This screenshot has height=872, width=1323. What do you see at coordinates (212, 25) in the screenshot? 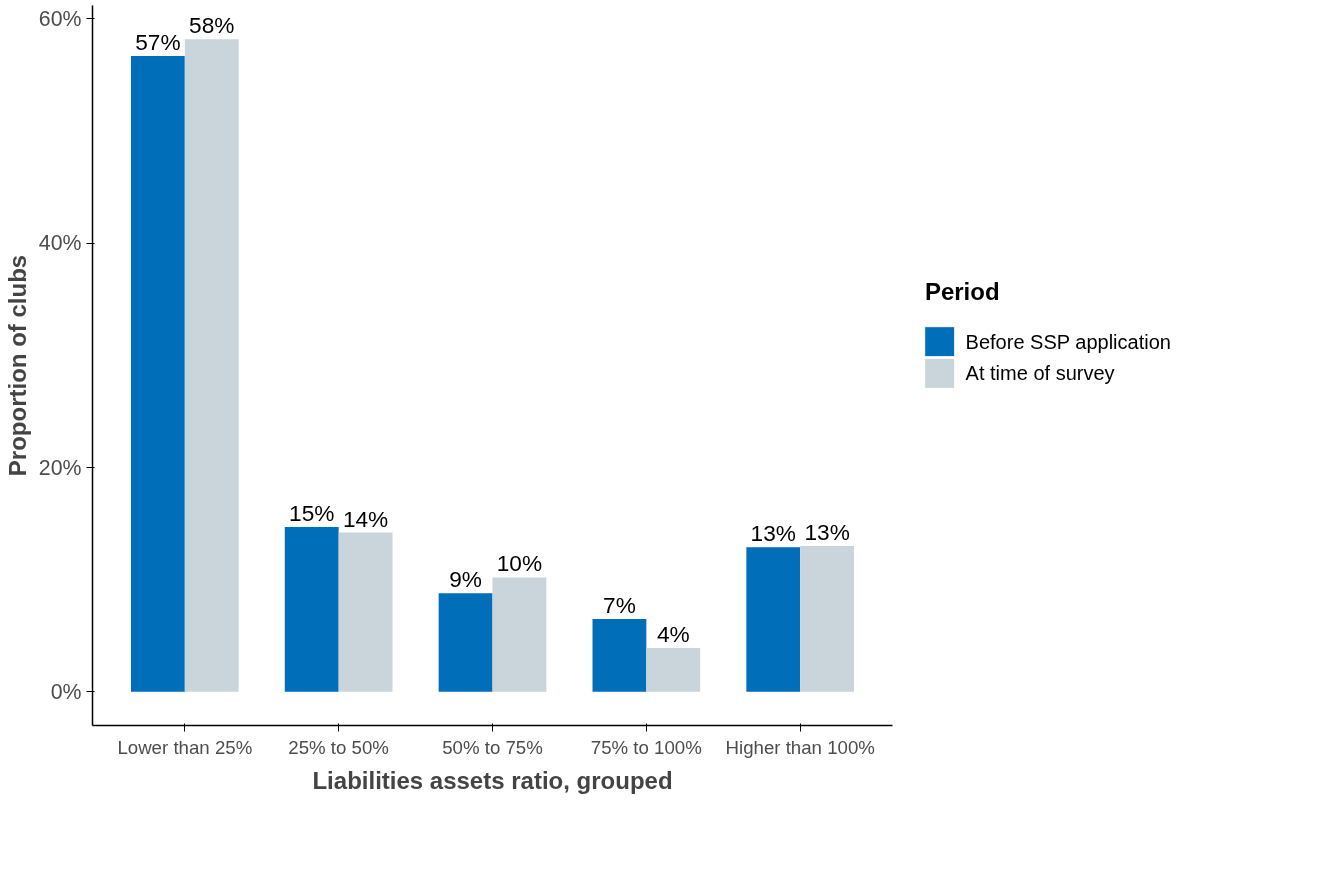
I see `data-label: 58%` at bounding box center [212, 25].